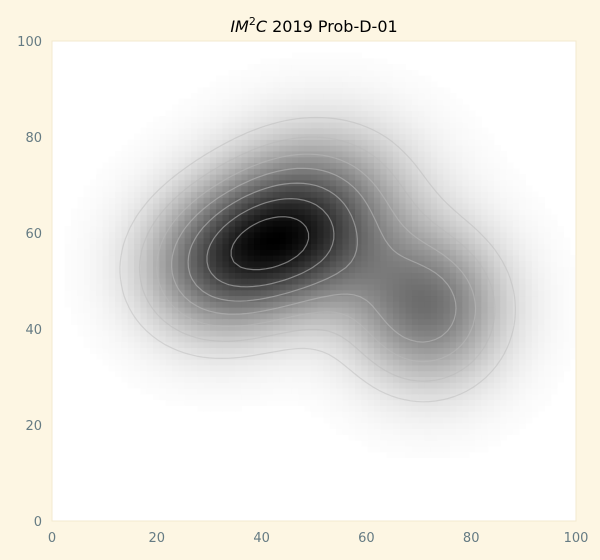 Image resolution: width=600 pixels, height=560 pixels. Describe the element at coordinates (318, 538) in the screenshot. I see `x-axis-tick-labels: 0 20 40 60 80 100` at that location.